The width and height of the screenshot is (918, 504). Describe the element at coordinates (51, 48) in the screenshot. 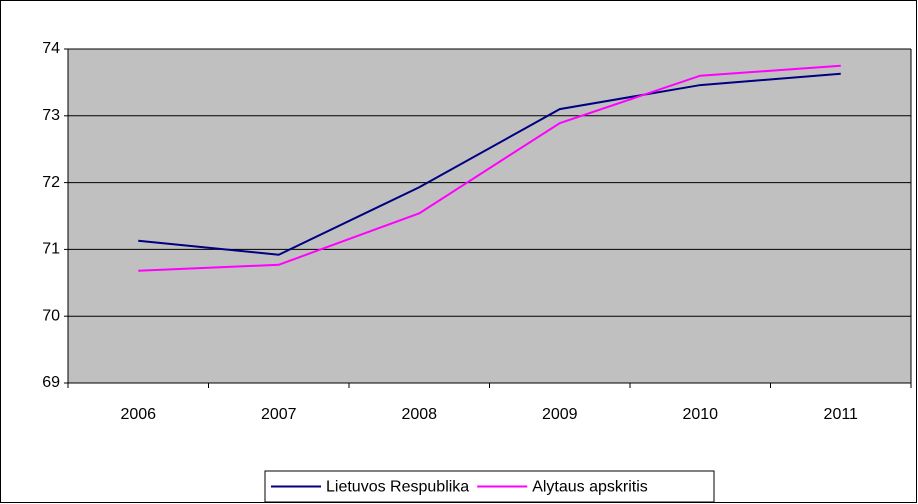

I see `y-tick-label: 74` at that location.